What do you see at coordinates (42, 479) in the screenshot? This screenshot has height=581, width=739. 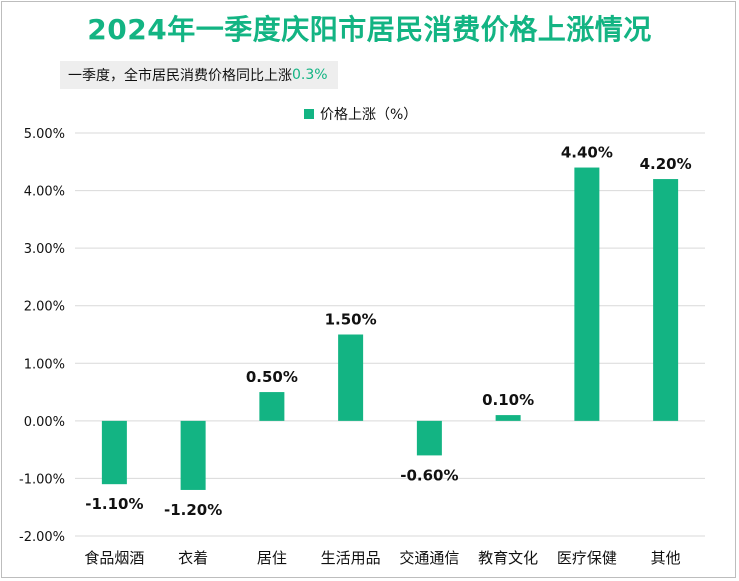 I see `y-tick-label: -1.00%` at bounding box center [42, 479].